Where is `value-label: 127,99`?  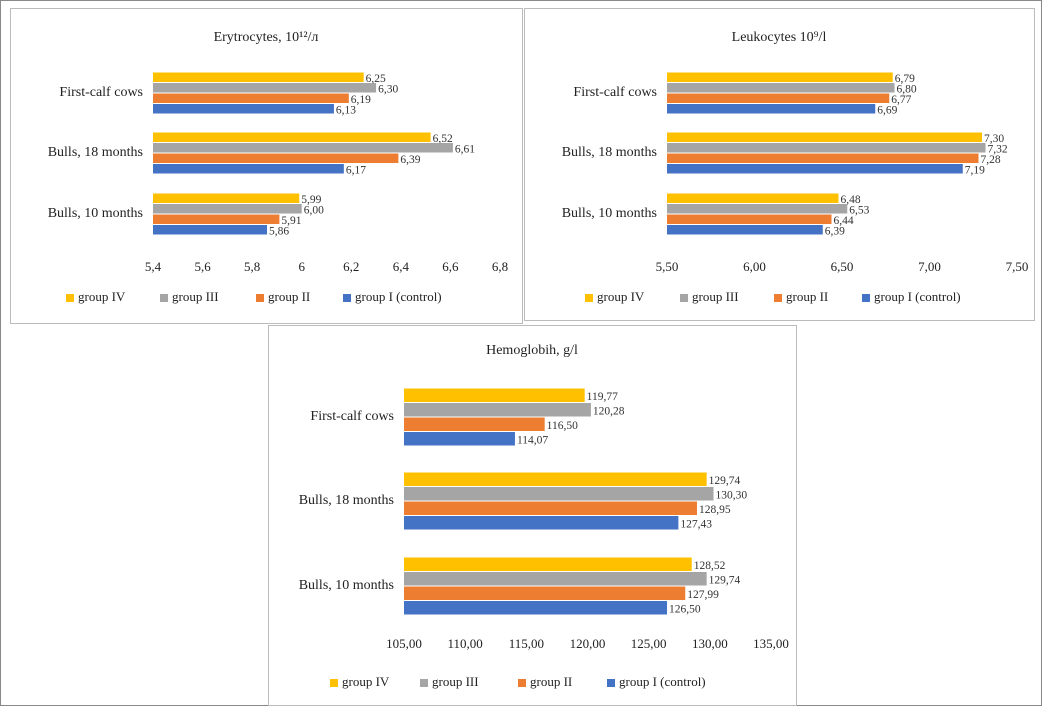 value-label: 127,99 is located at coordinates (703, 595).